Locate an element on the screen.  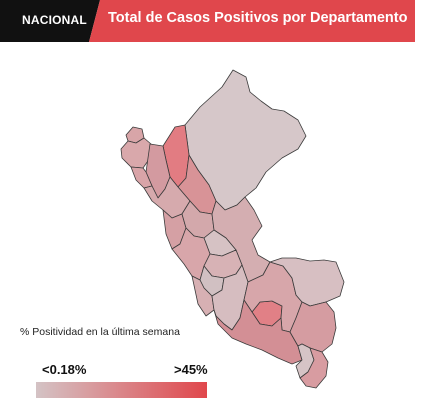
legend-gradient-bar is located at coordinates (121, 390).